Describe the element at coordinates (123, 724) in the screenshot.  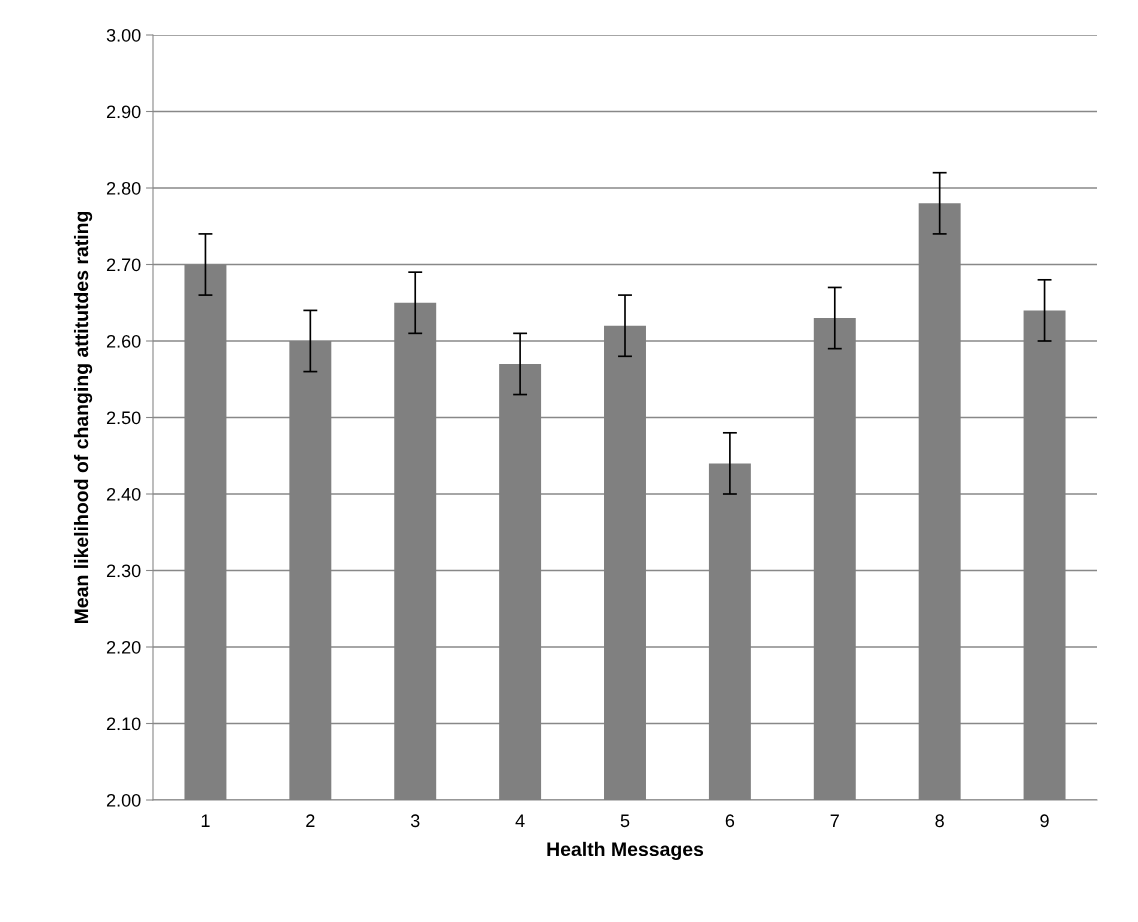
I see `y-tick-label: 2.10` at that location.